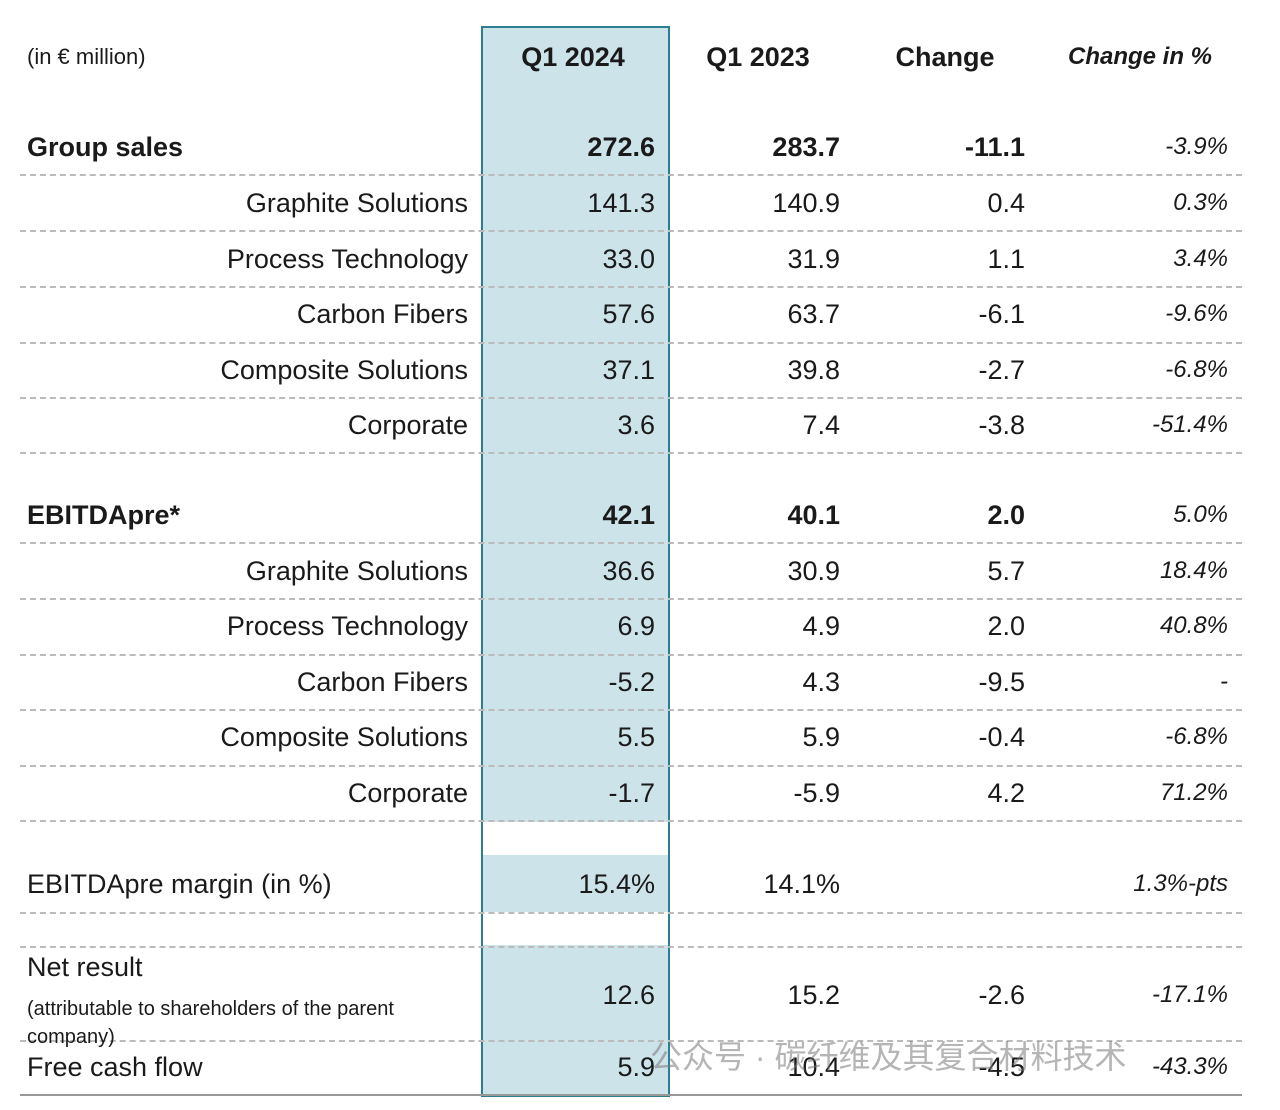 This screenshot has width=1280, height=1110. What do you see at coordinates (115, 1067) in the screenshot?
I see `row-label: Free cash flow` at bounding box center [115, 1067].